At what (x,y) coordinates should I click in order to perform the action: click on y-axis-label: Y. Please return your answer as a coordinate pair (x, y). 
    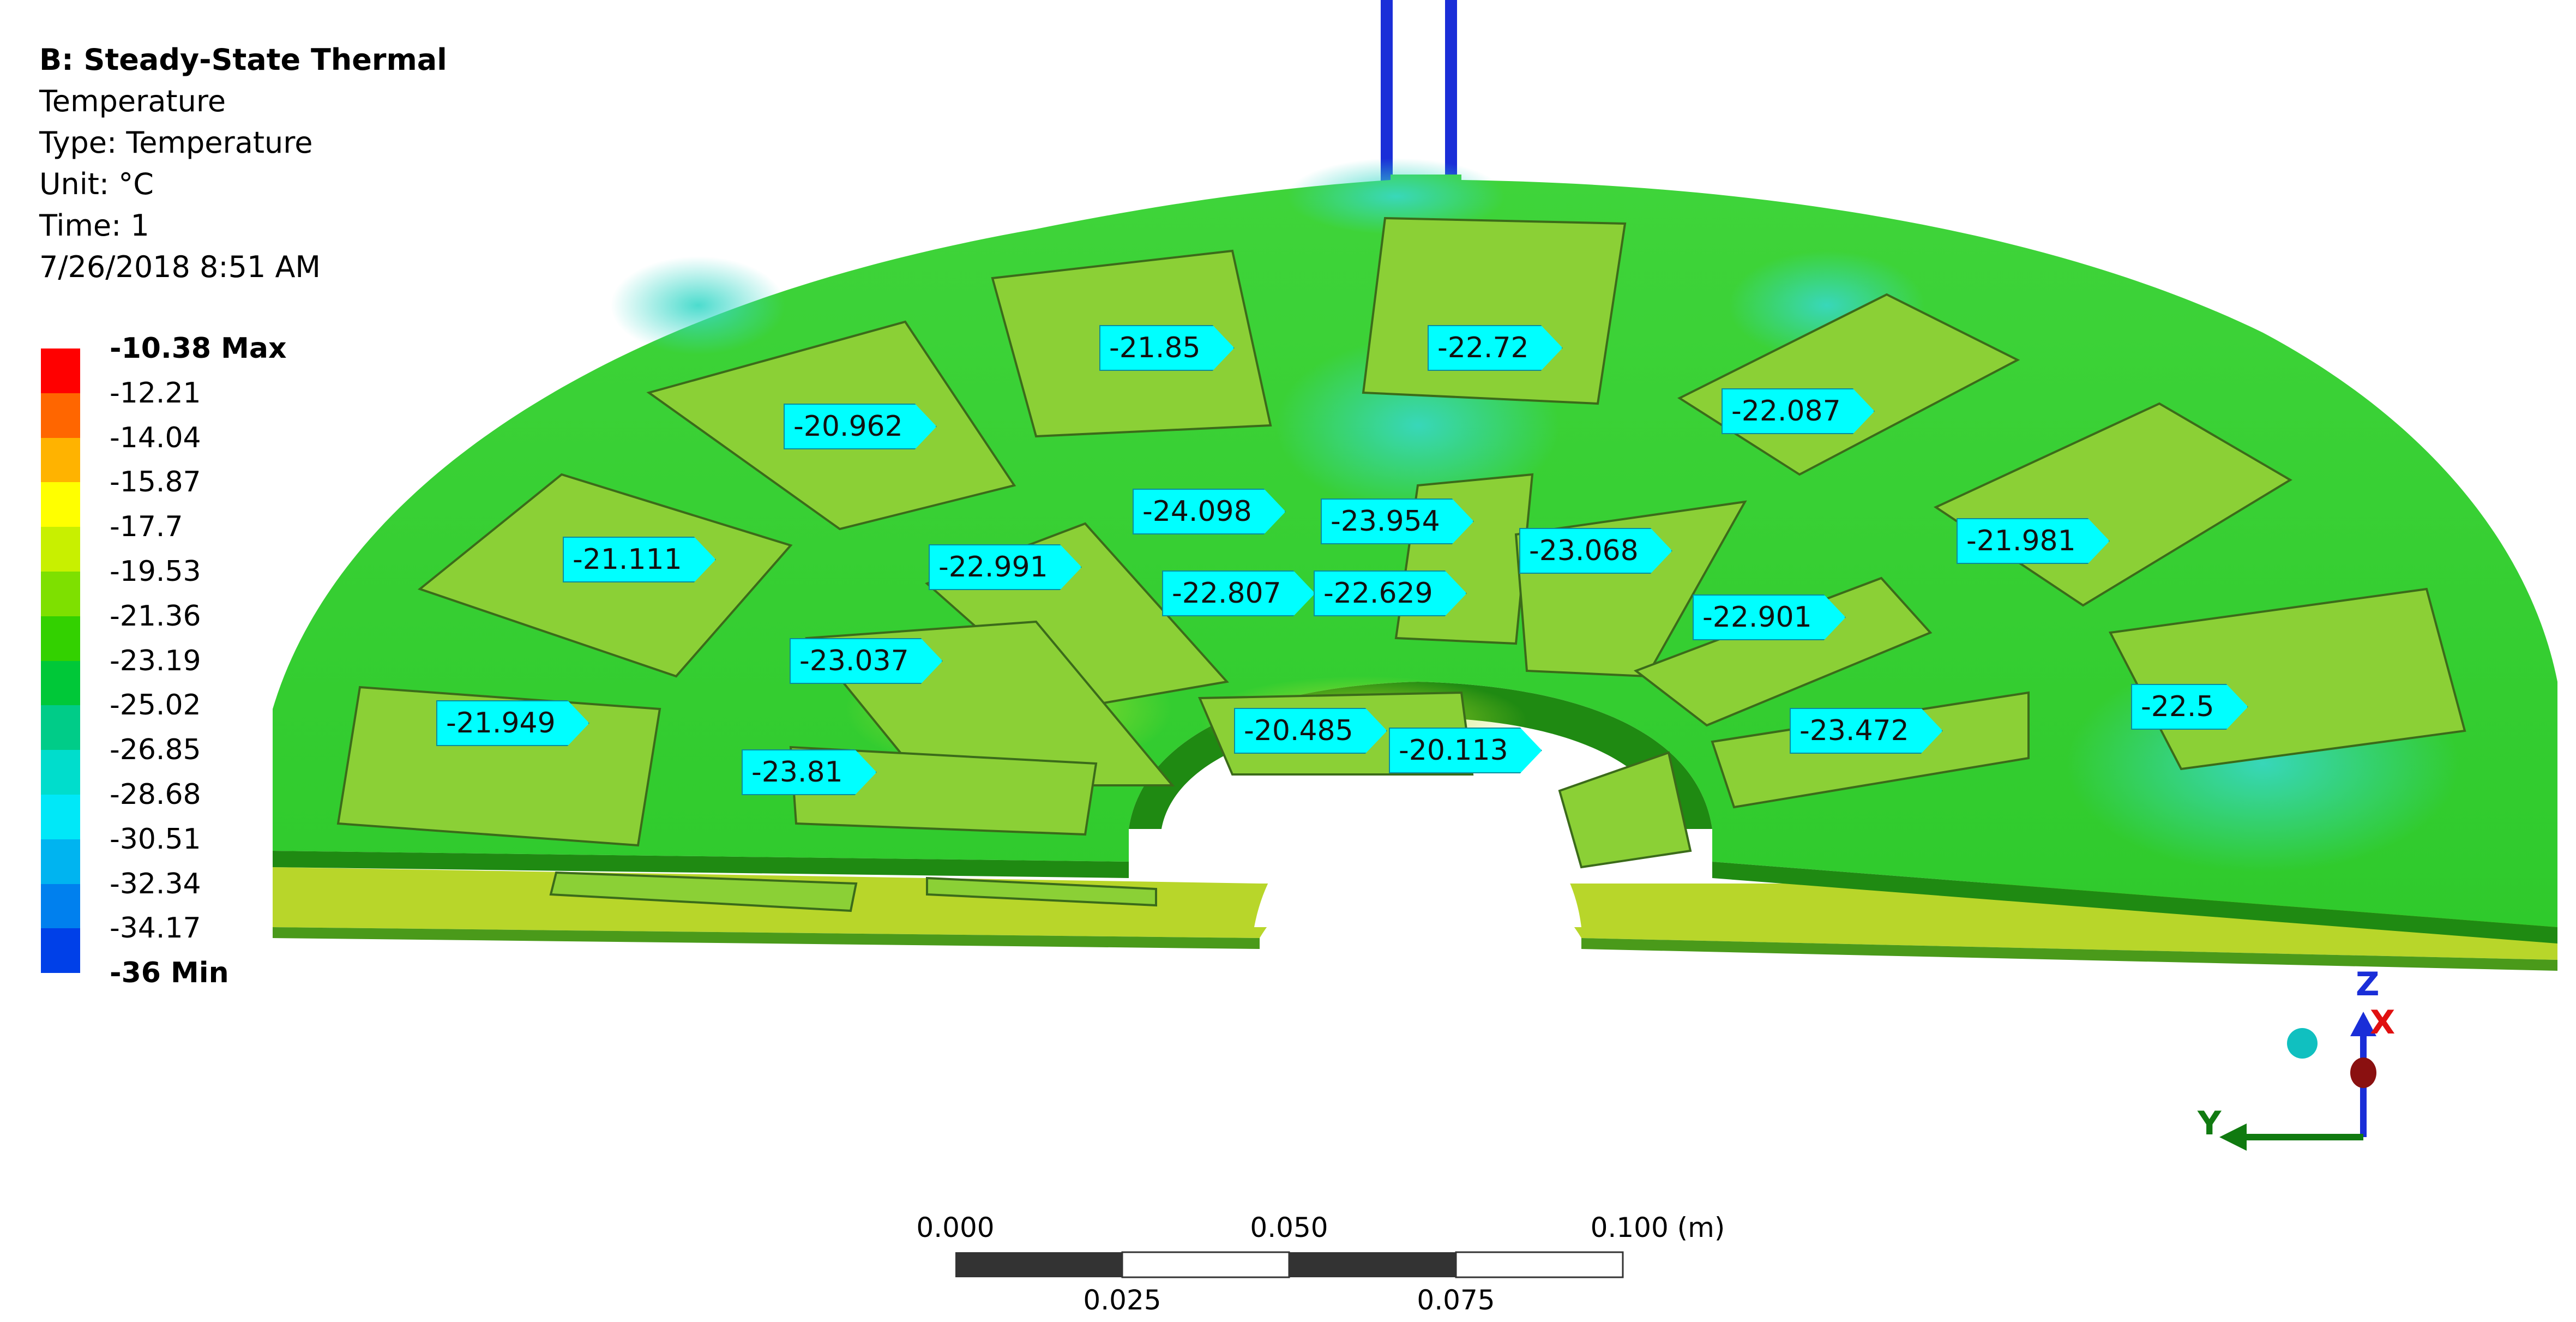
    Looking at the image, I should click on (2210, 1123).